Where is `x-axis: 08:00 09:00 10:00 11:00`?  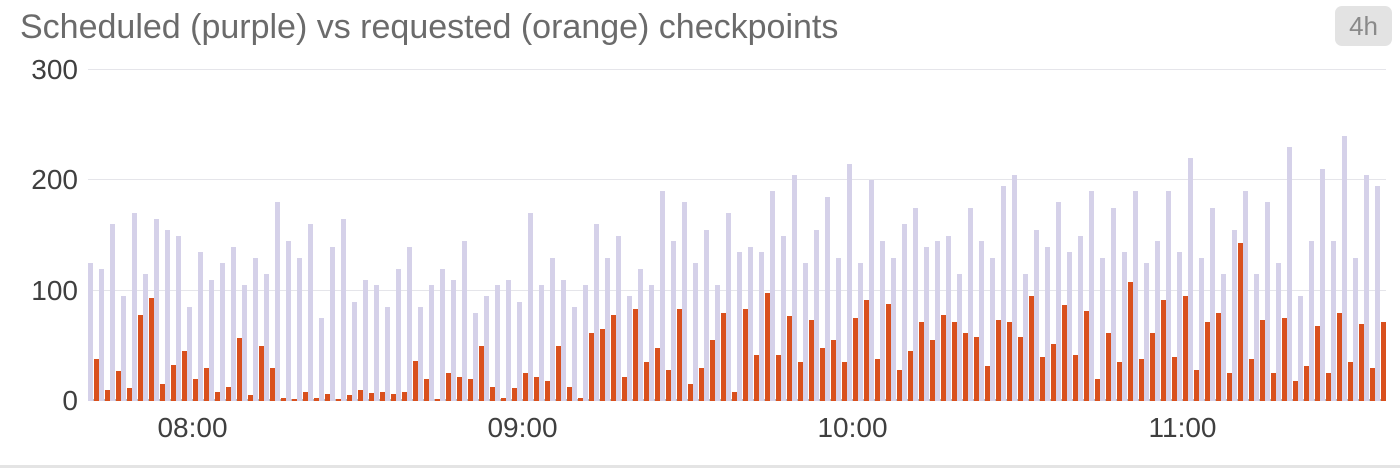 x-axis: 08:00 09:00 10:00 11:00 is located at coordinates (737, 432).